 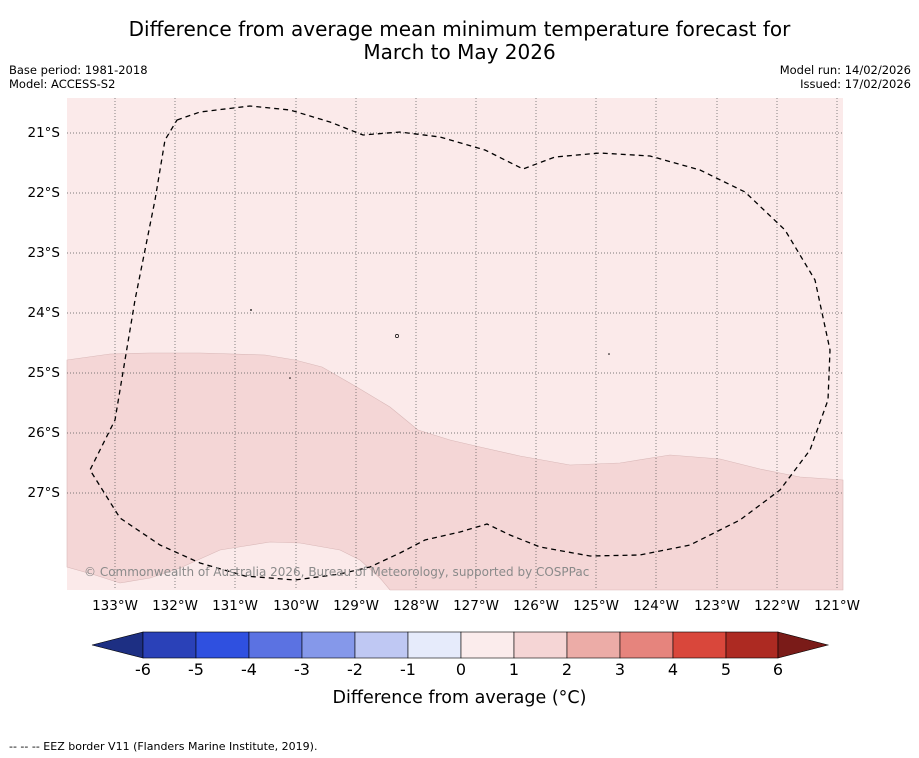 What do you see at coordinates (596, 606) in the screenshot?
I see `x-tick-label: 125°W` at bounding box center [596, 606].